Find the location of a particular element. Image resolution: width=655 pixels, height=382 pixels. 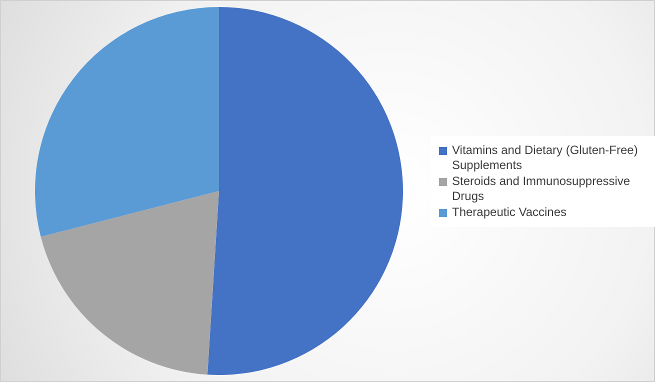

legend-label: Steroids and Immunosuppressive Drugs is located at coordinates (542, 189).